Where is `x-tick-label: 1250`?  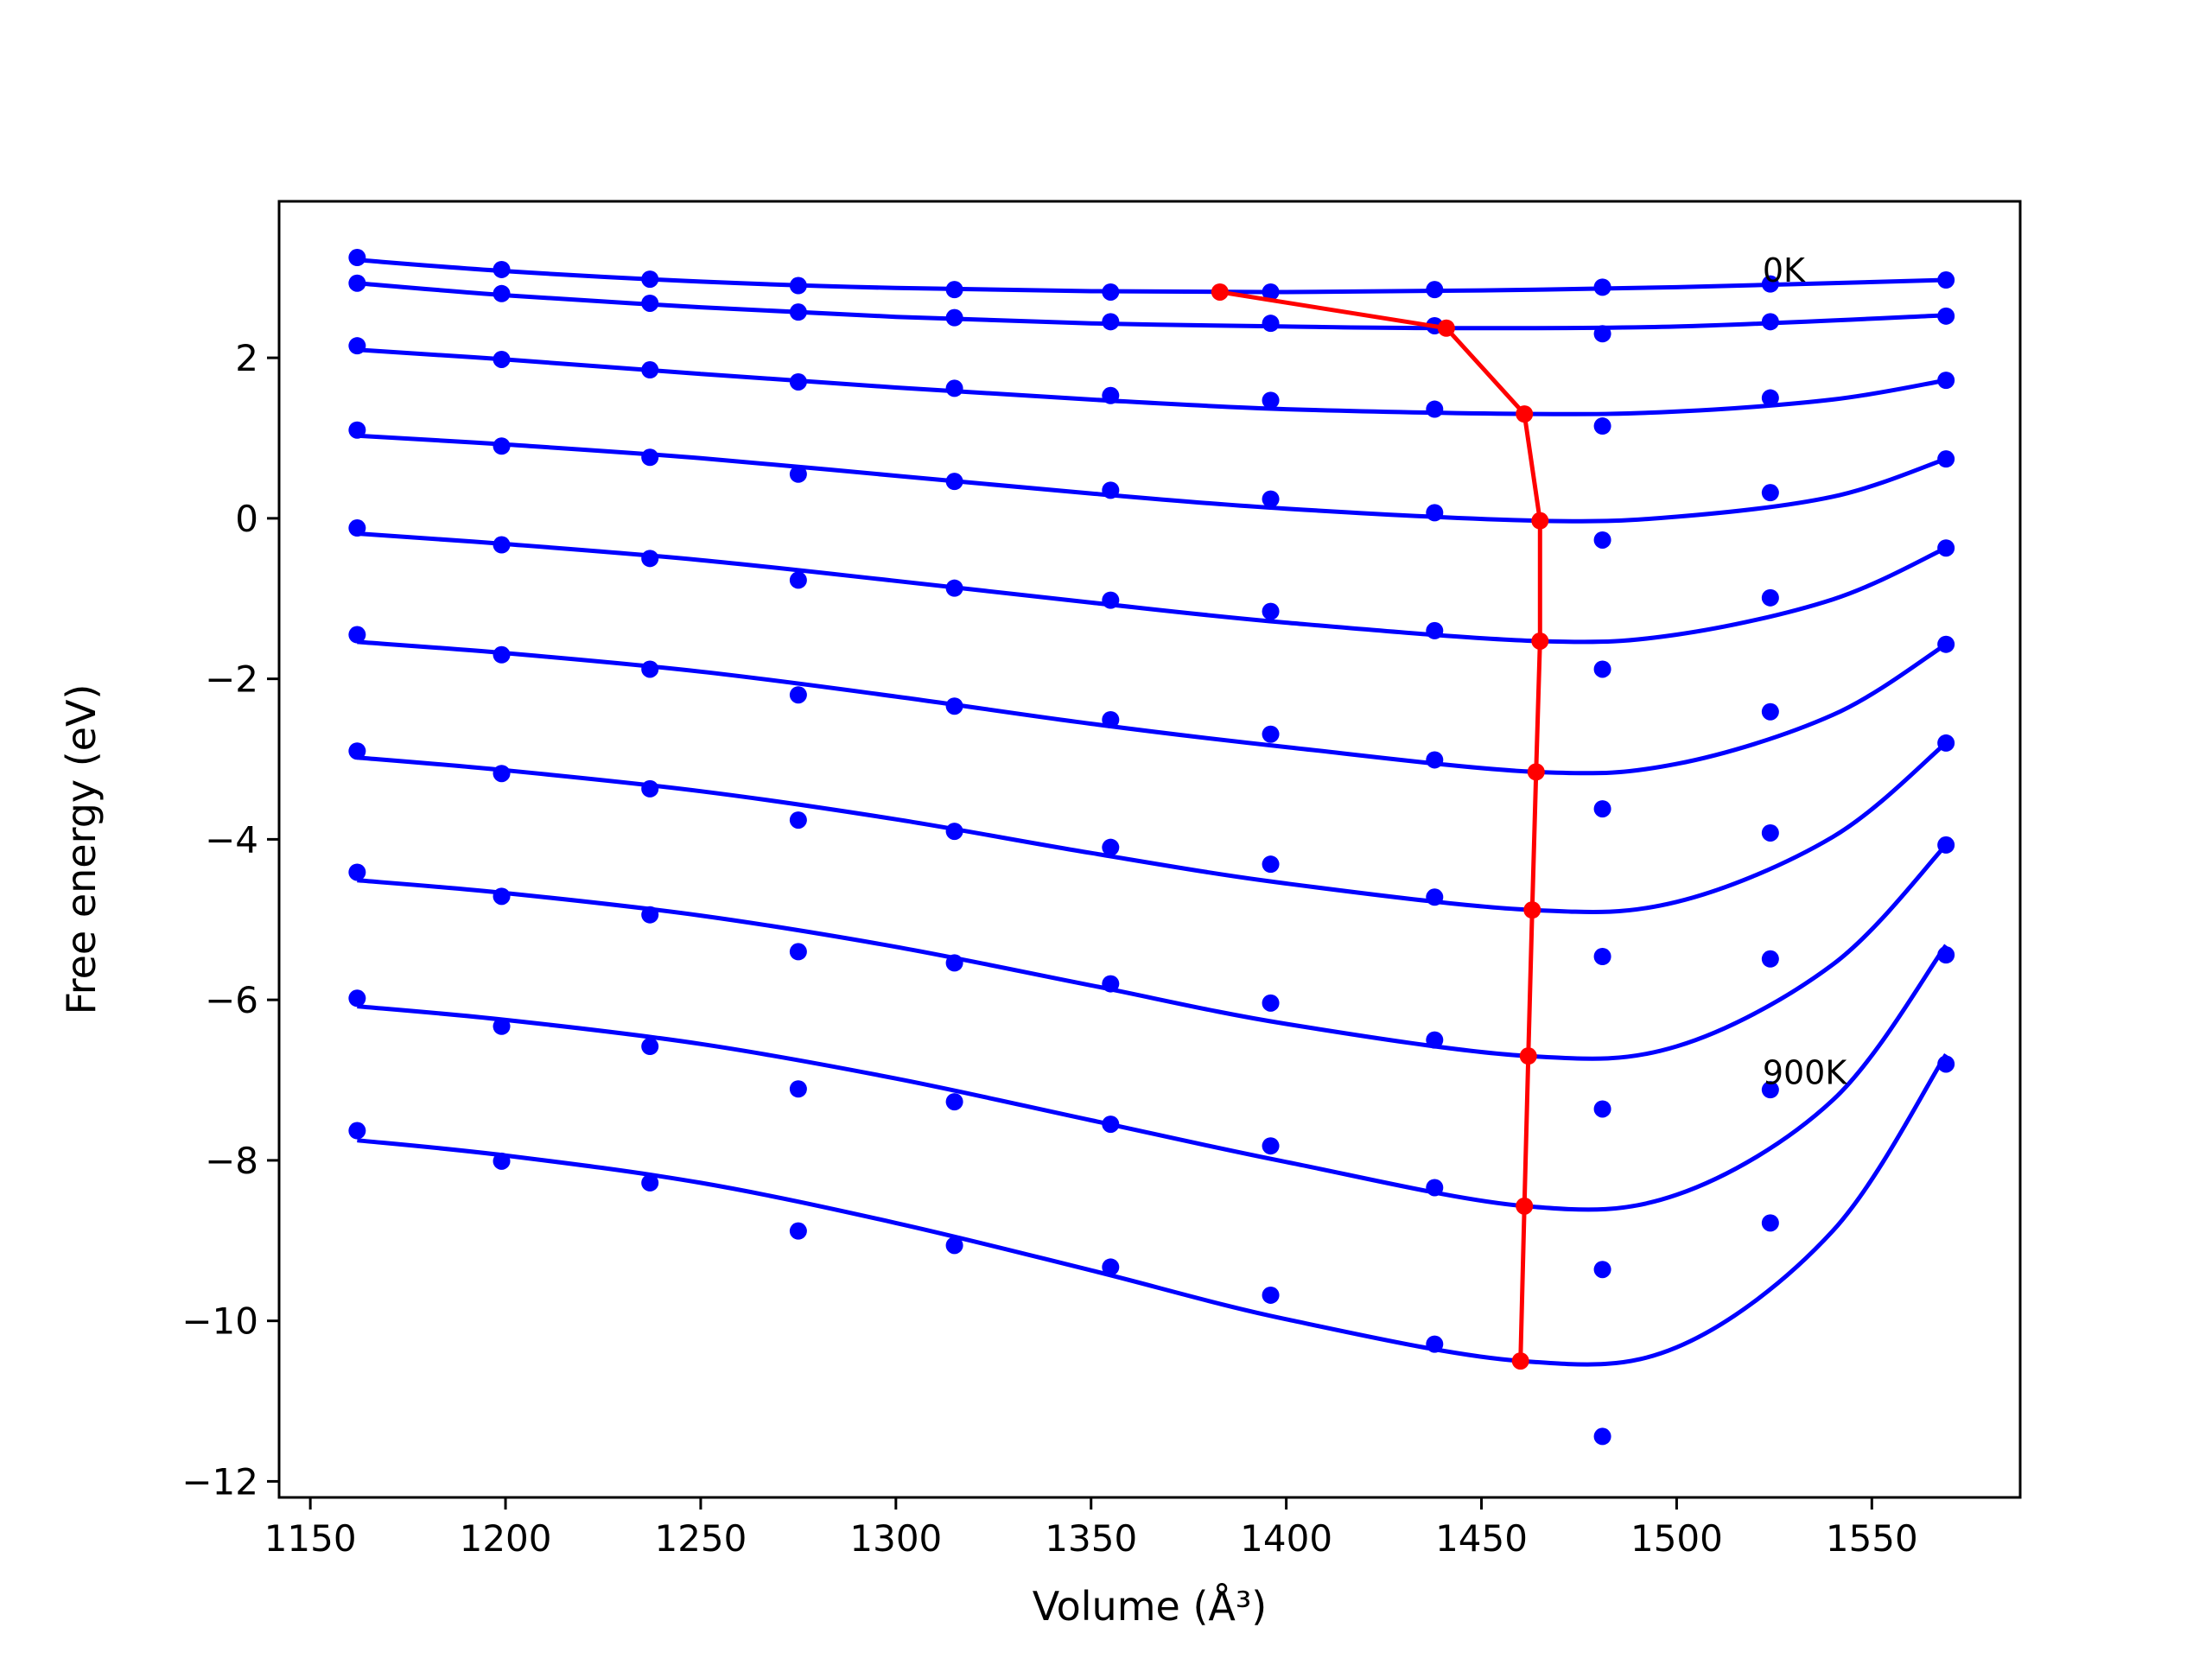
x-tick-label: 1250 is located at coordinates (700, 1538).